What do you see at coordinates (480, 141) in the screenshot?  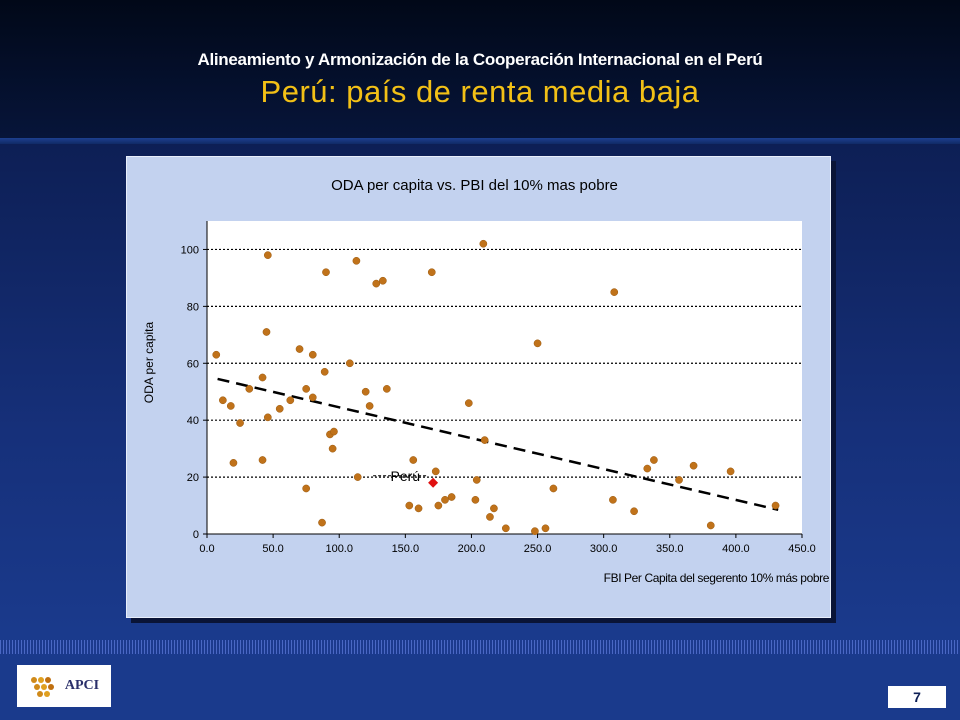 I see `header-rule` at bounding box center [480, 141].